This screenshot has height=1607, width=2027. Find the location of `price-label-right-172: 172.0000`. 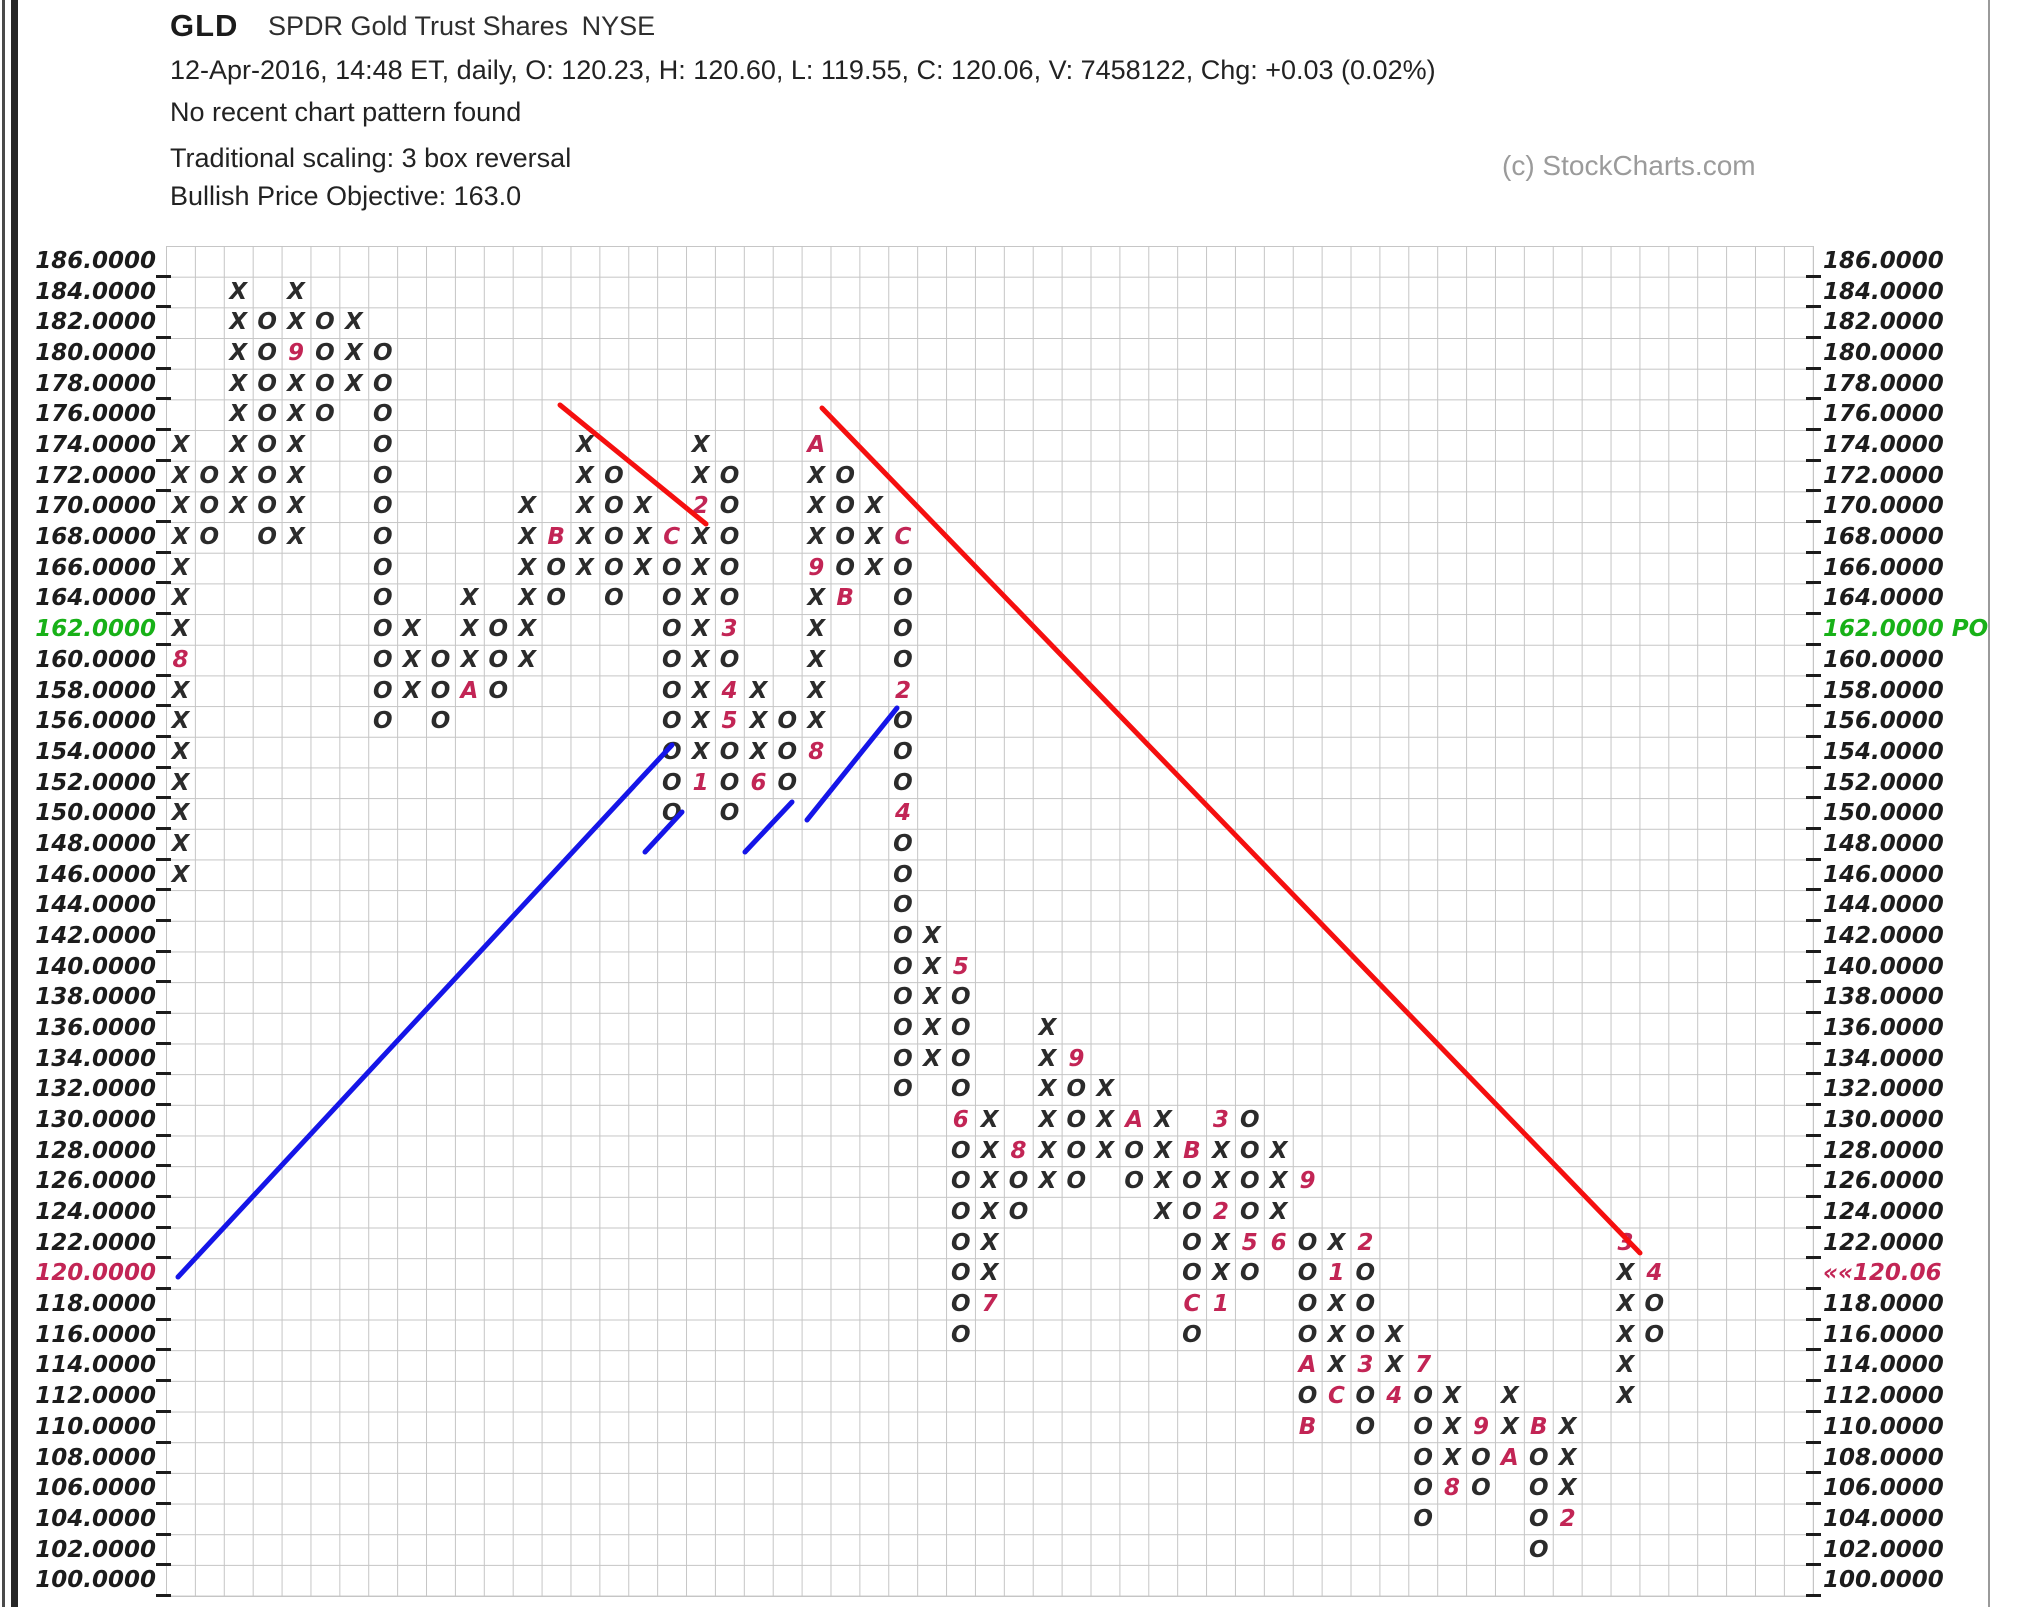

price-label-right-172: 172.0000 is located at coordinates (1883, 475).